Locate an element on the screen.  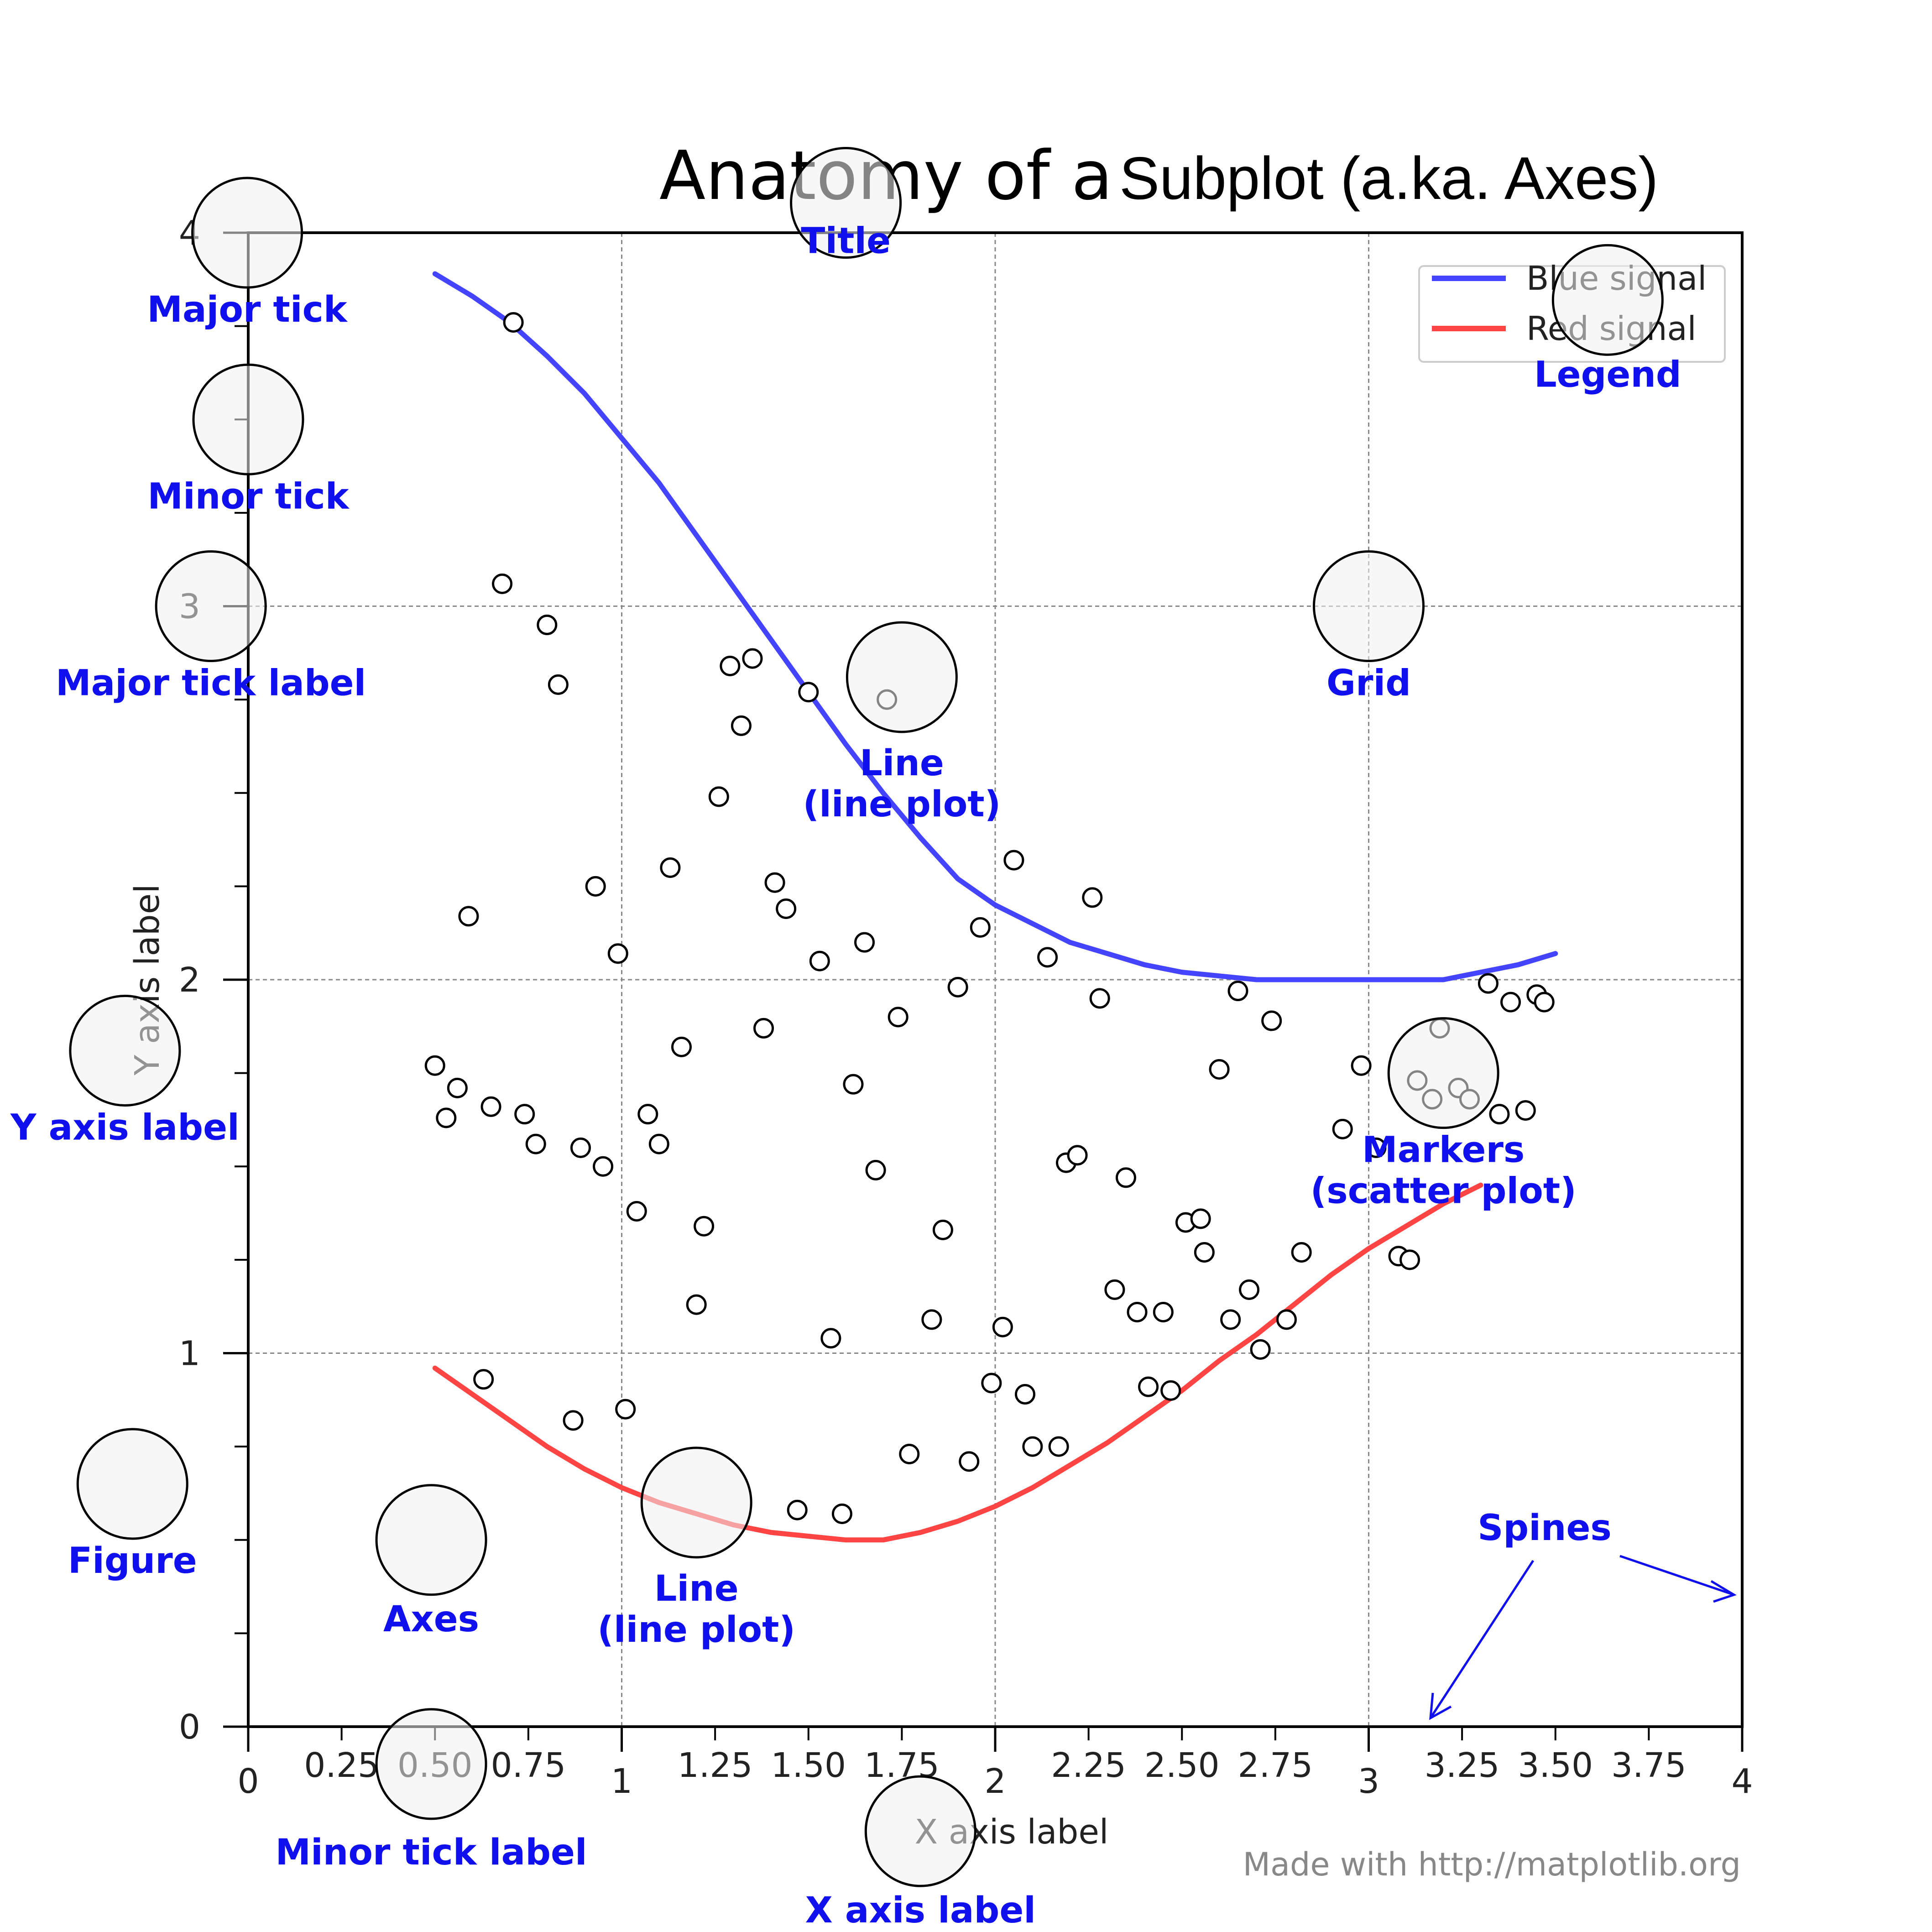
annotation-label-line: Major tick label is located at coordinates (211, 683).